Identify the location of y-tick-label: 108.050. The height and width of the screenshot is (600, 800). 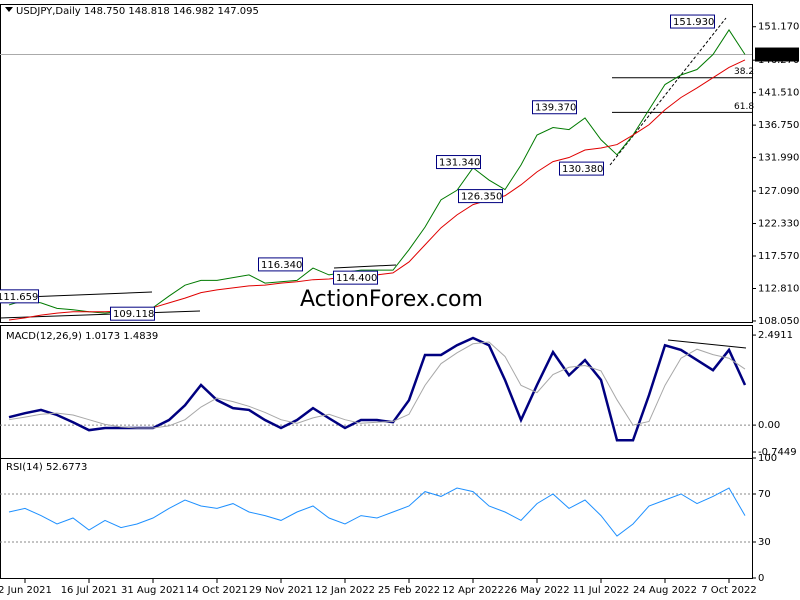
(778, 321).